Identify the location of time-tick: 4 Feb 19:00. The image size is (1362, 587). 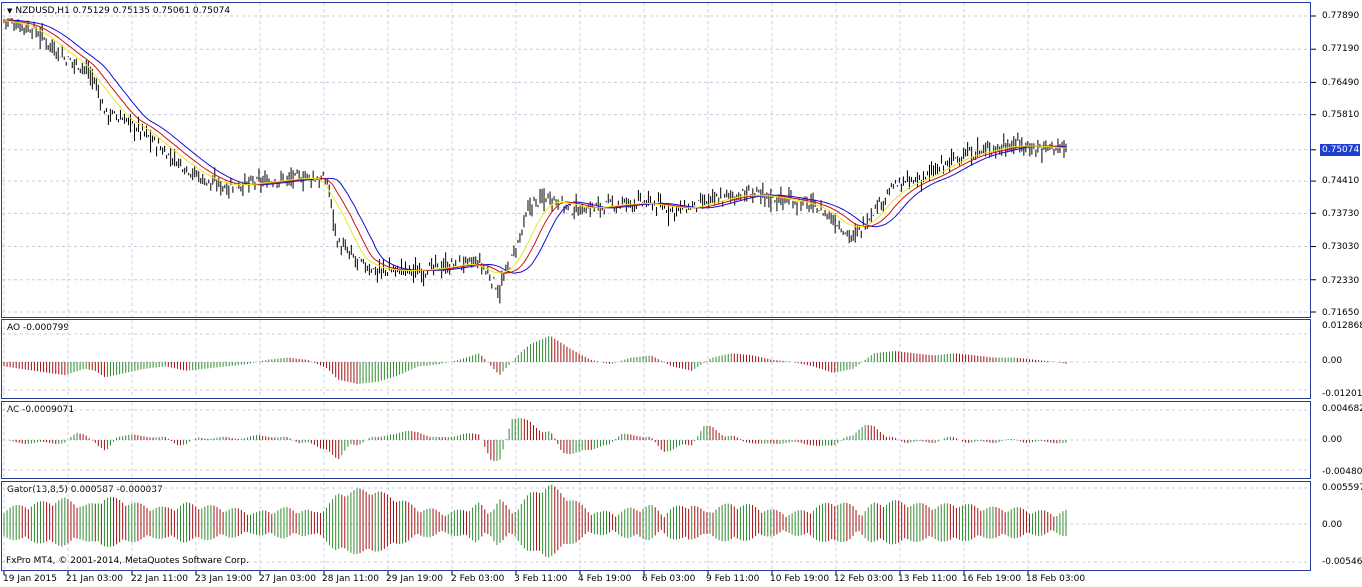
(605, 579).